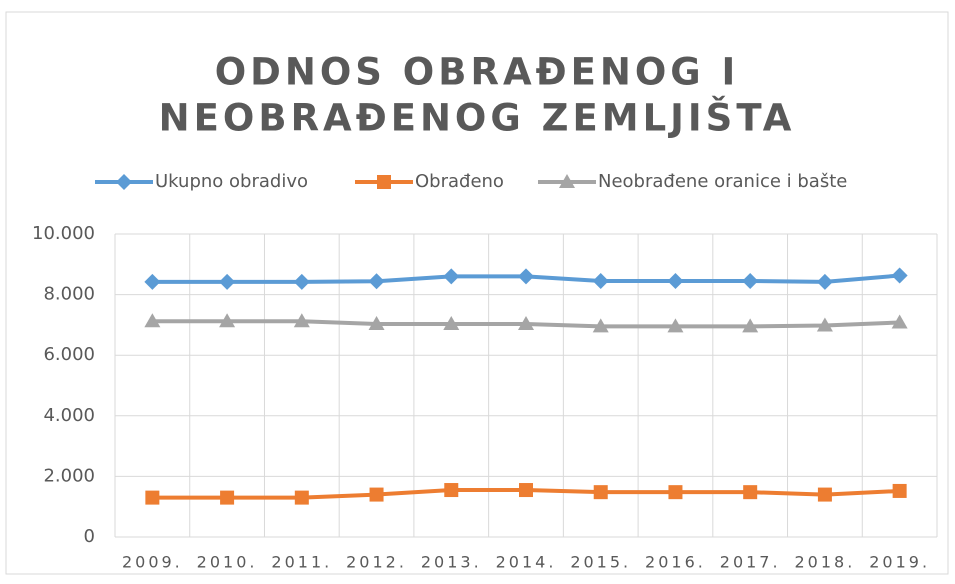 The image size is (955, 584). Describe the element at coordinates (477, 72) in the screenshot. I see `chart-title: ODNOS OBRAĐENOG I` at that location.